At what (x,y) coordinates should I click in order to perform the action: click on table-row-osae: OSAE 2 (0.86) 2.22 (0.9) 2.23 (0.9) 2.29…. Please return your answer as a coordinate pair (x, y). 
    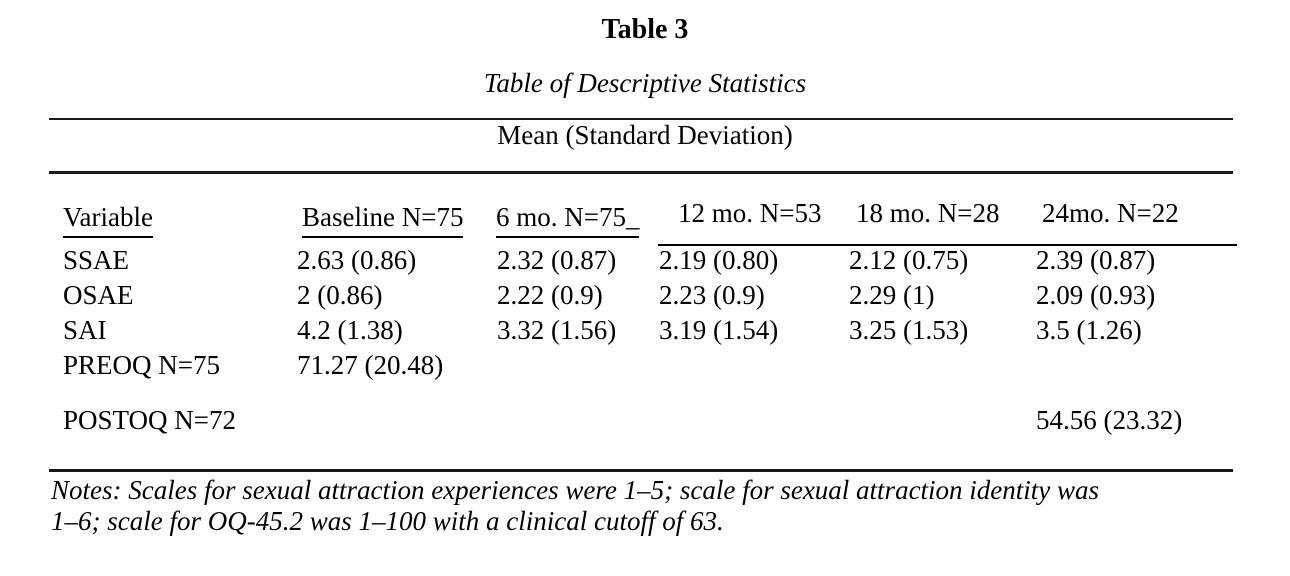
    Looking at the image, I should click on (645, 295).